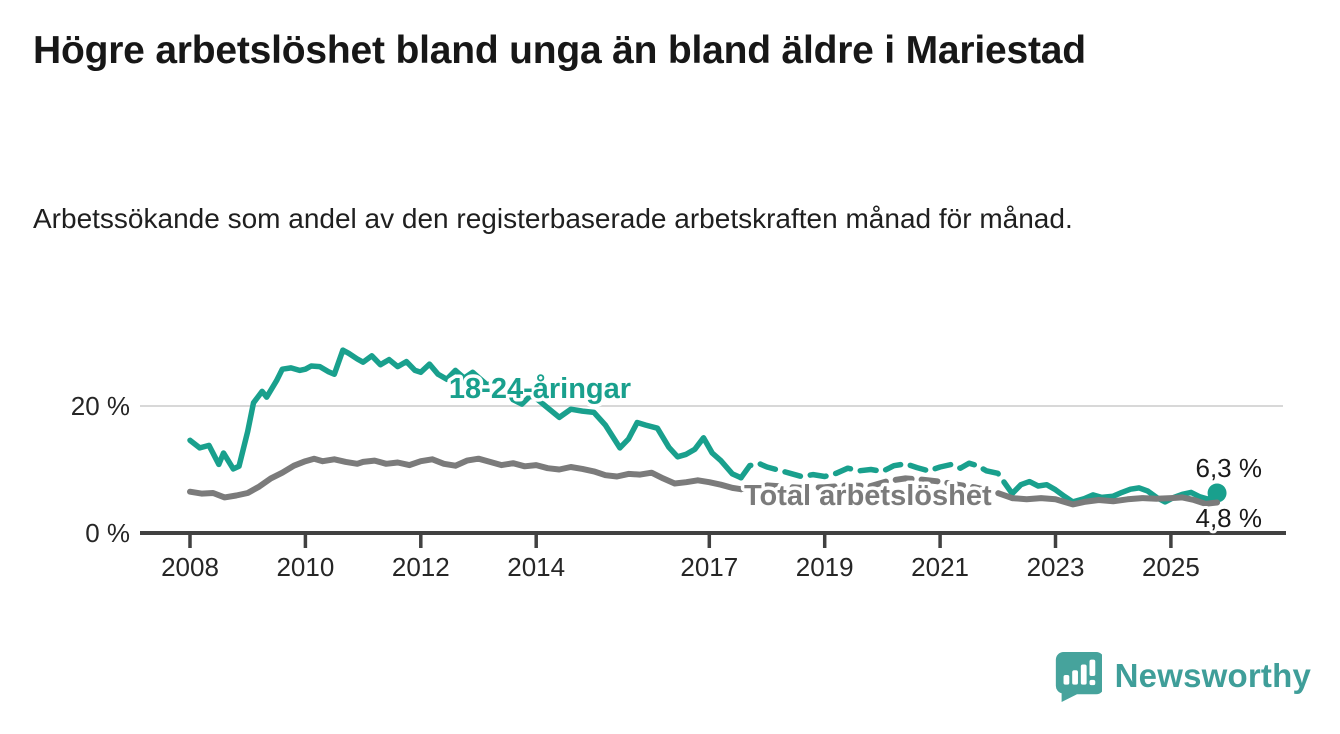 The height and width of the screenshot is (734, 1340). Describe the element at coordinates (940, 567) in the screenshot. I see `x-tick-label: 2021` at that location.